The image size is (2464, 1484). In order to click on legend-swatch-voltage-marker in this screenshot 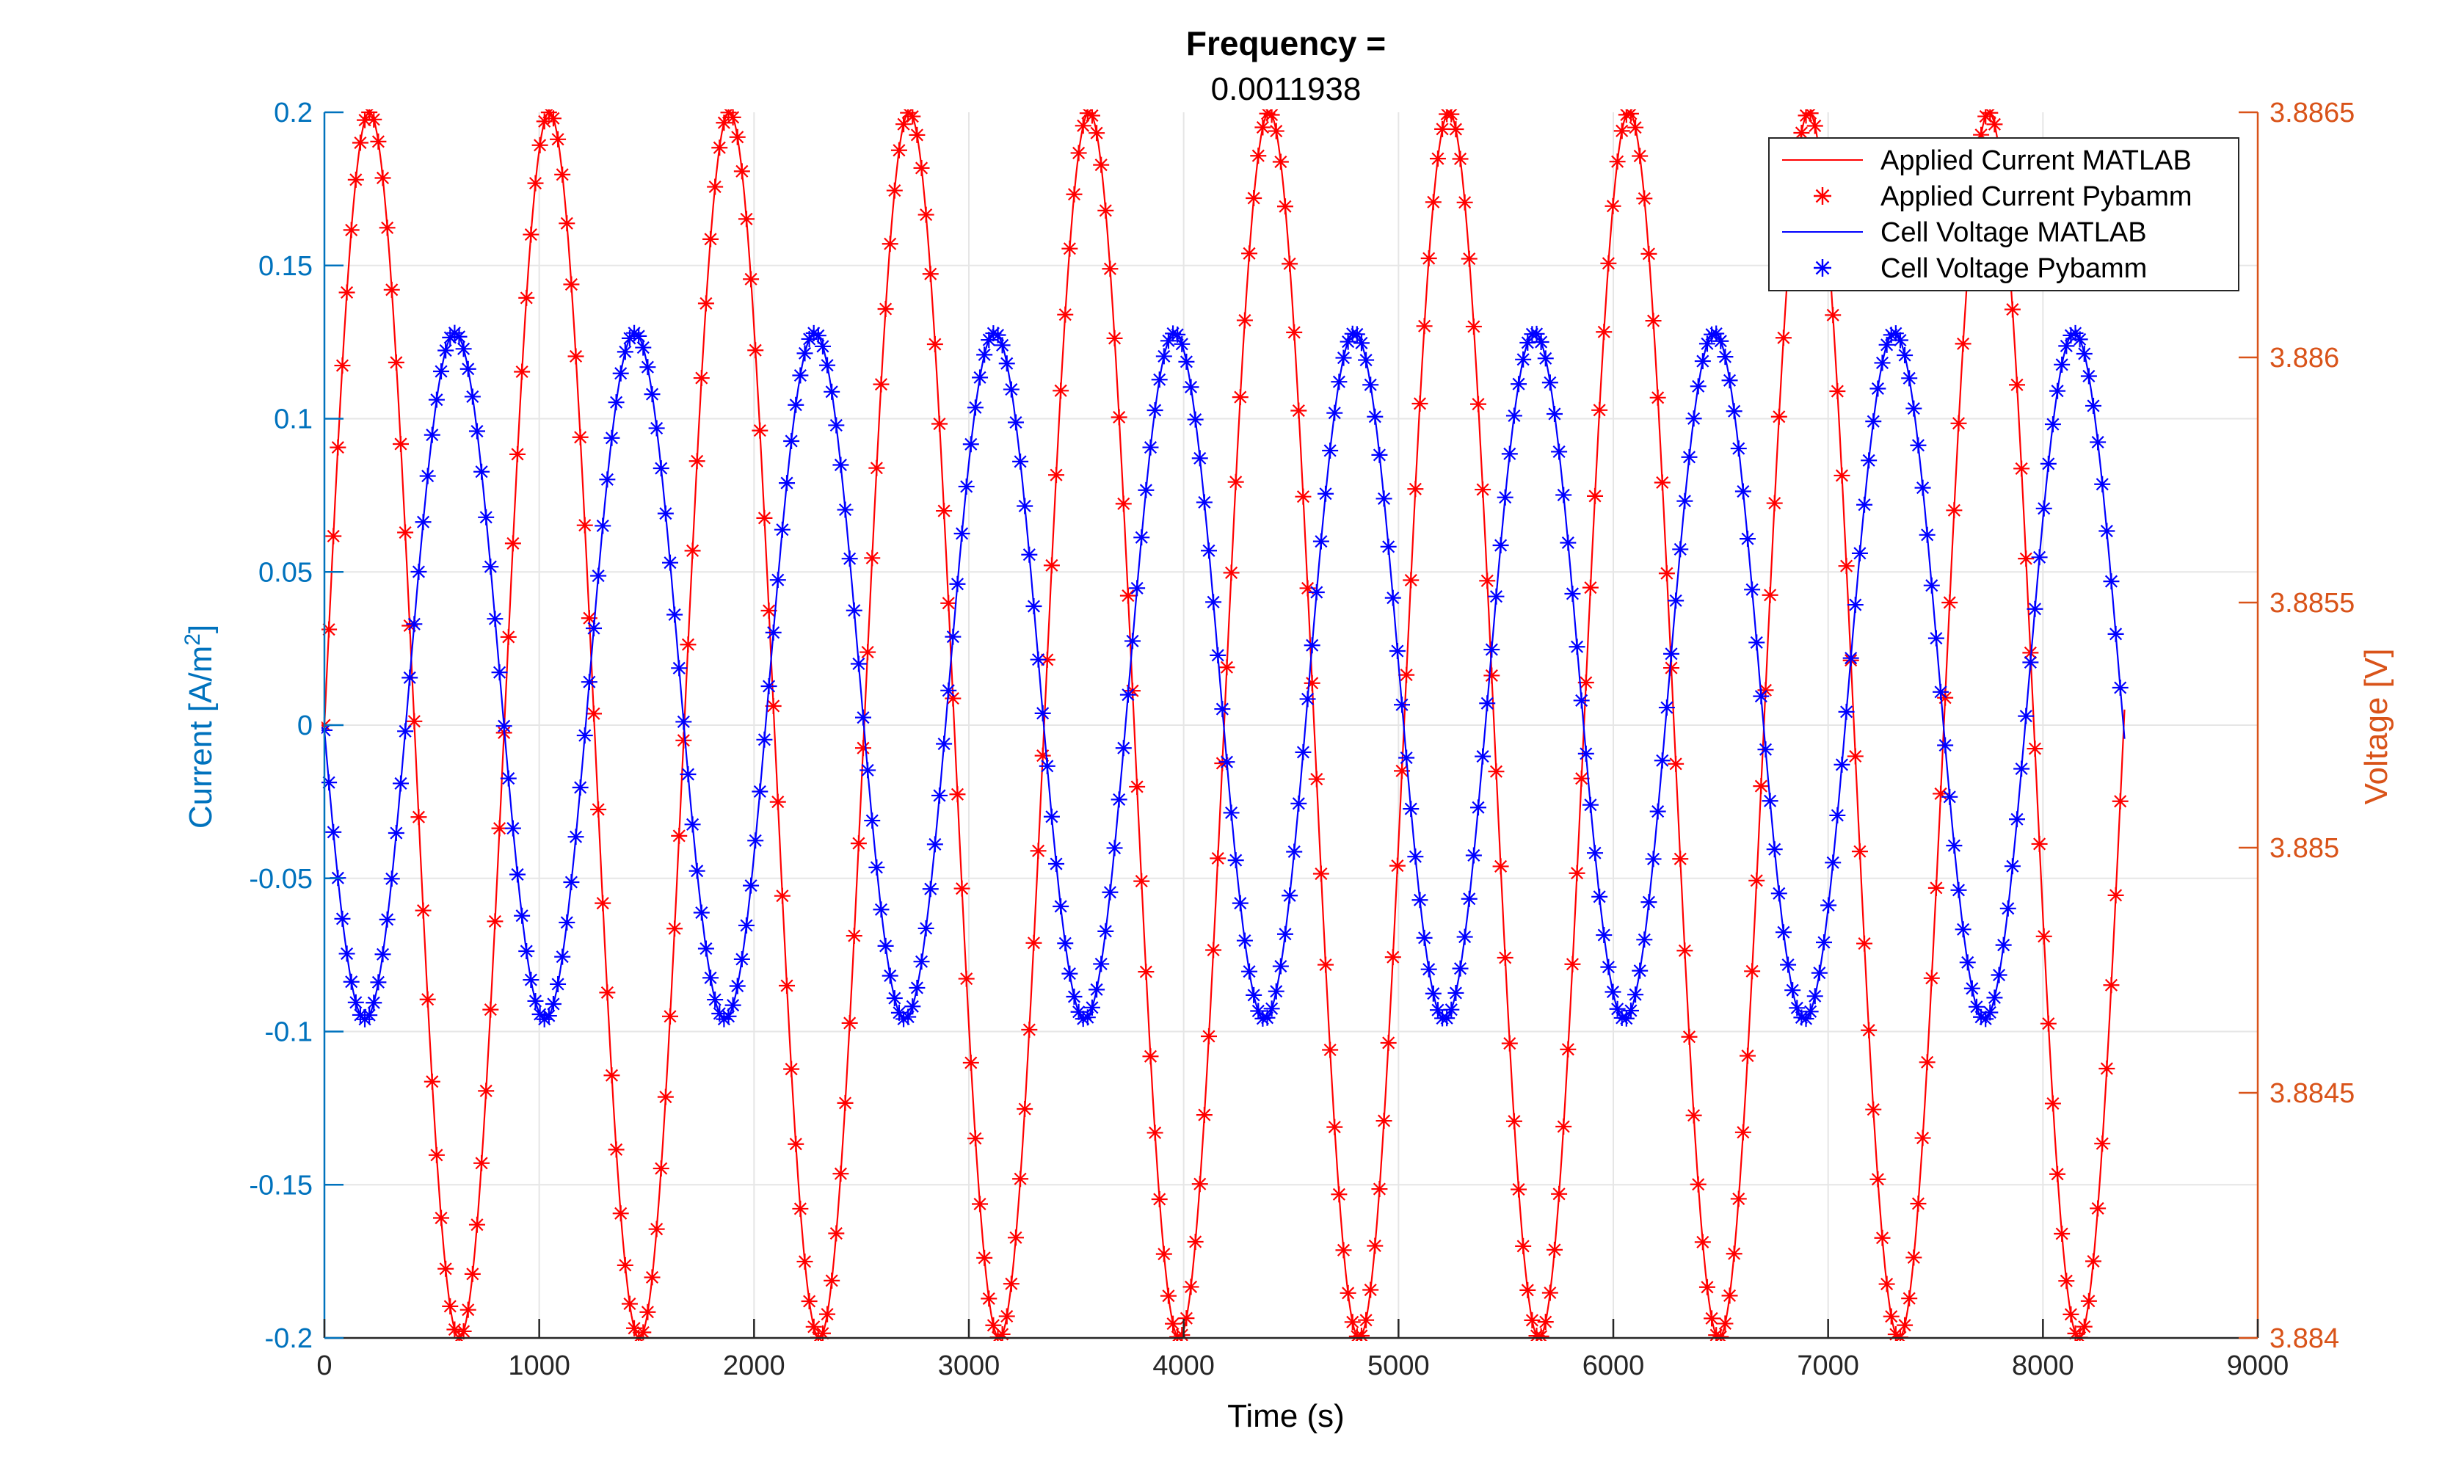, I will do `click(1822, 268)`.